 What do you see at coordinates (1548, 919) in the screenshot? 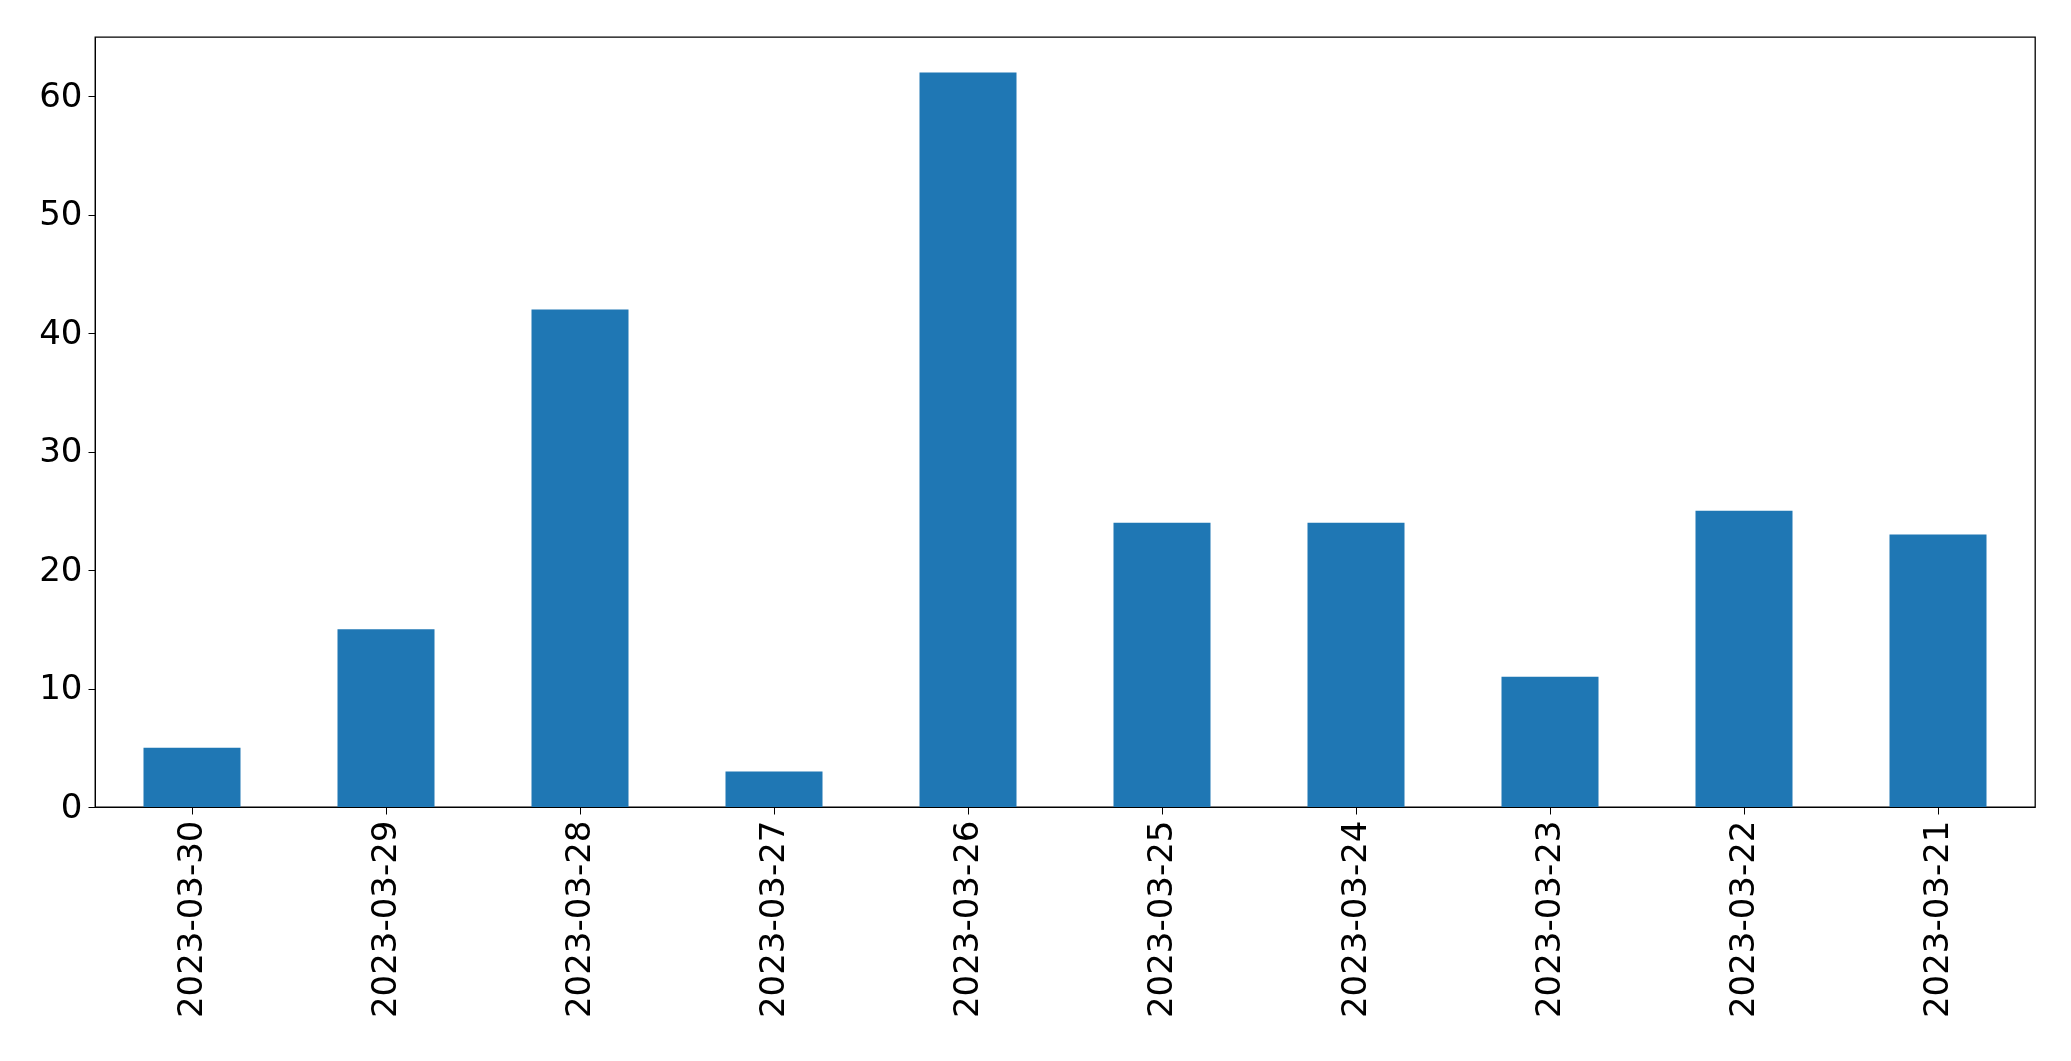
I see `x-tick-label: 2023-03-23` at bounding box center [1548, 919].